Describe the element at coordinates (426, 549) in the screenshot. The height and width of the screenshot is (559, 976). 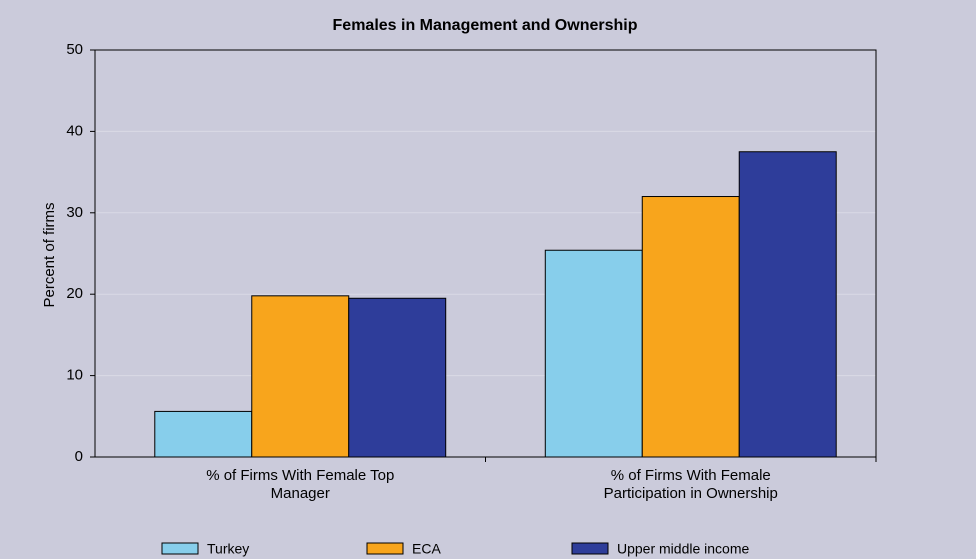
I see `legend-label: ECA` at that location.